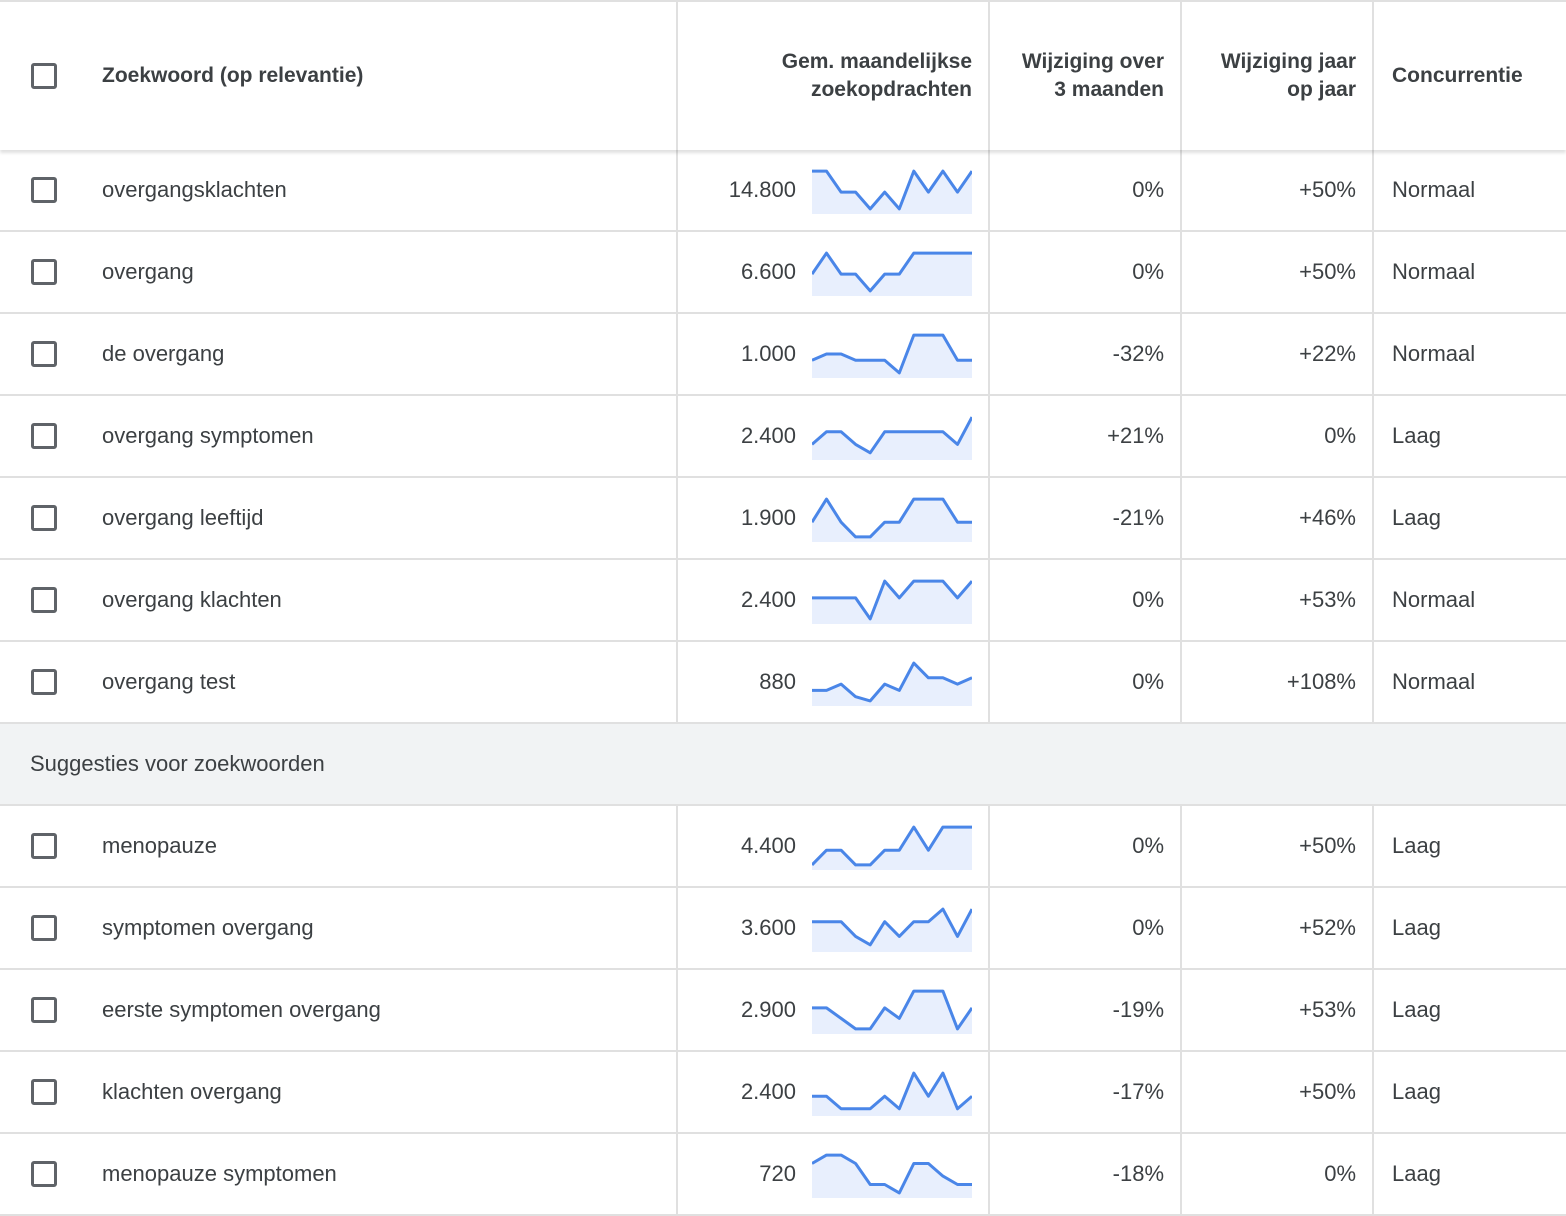  I want to click on header-change-yoy: Wijziging jaar op jaar, so click(1276, 76).